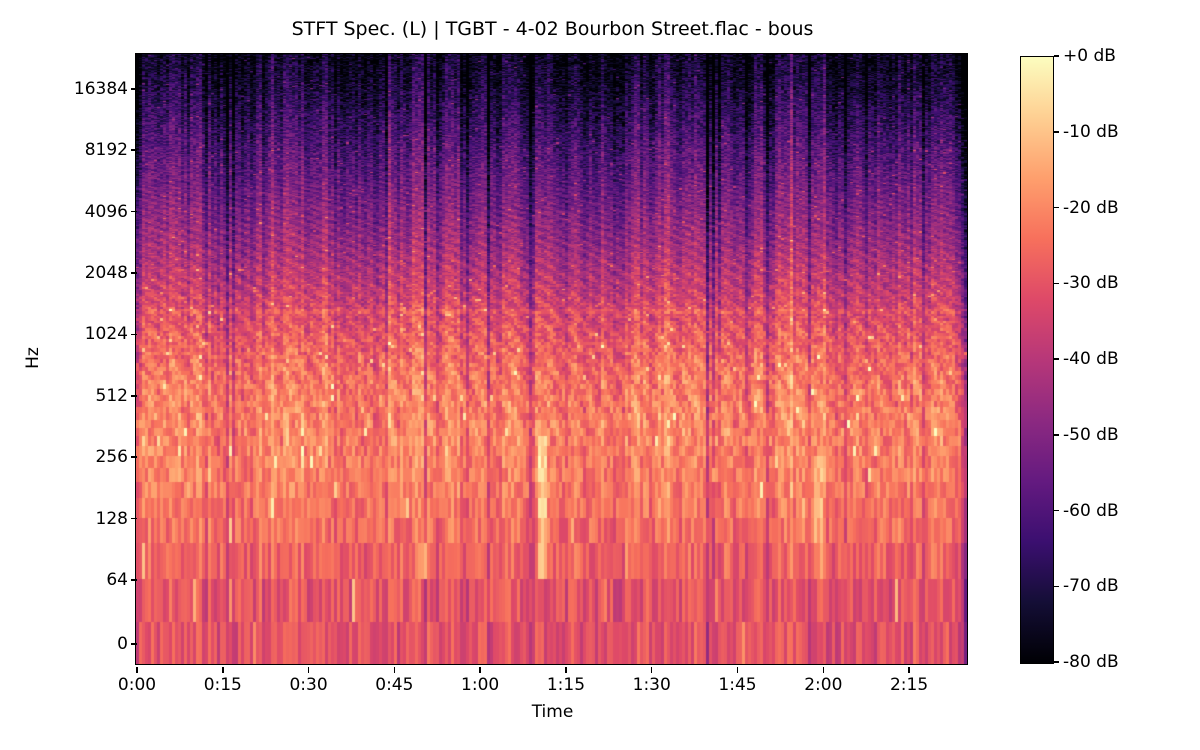  Describe the element at coordinates (111, 518) in the screenshot. I see `y-tick-label: 128` at that location.